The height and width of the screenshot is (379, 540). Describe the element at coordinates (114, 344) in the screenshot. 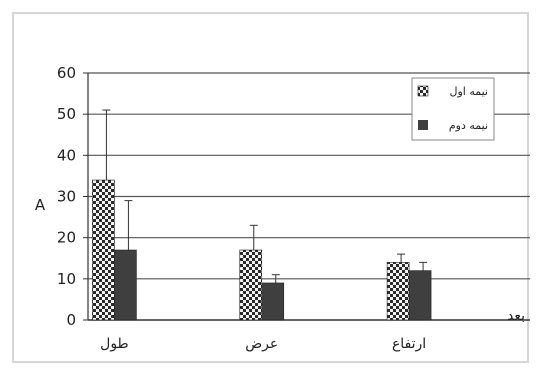

I see `x-category-label-1: طول` at that location.